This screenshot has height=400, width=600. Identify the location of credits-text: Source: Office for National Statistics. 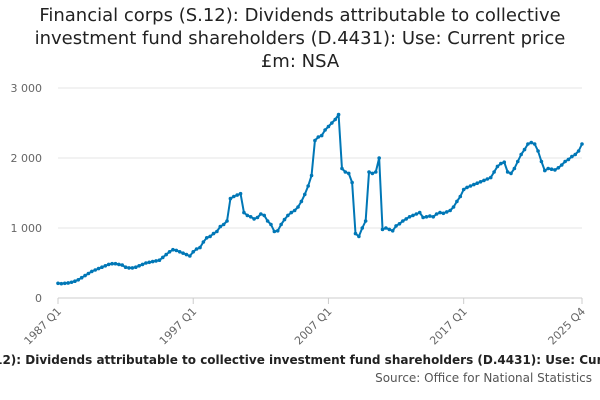
(483, 378).